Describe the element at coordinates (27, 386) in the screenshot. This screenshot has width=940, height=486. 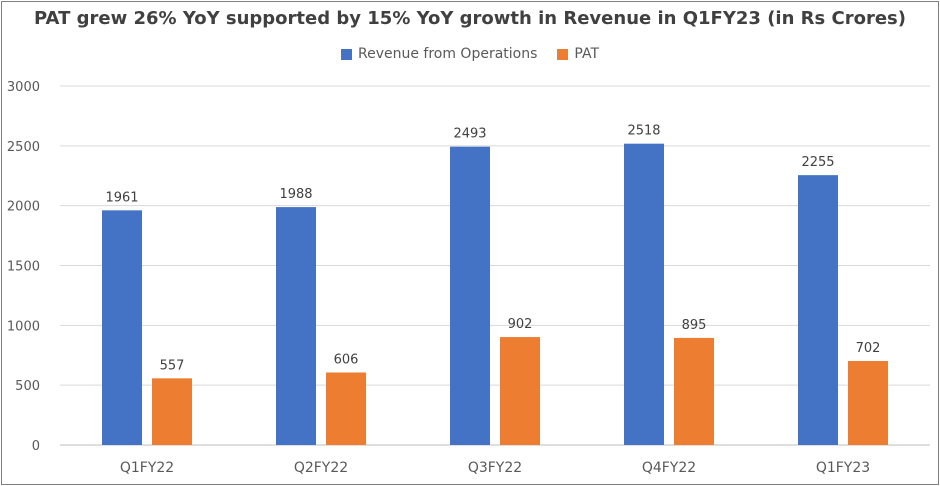
I see `y-tick-label: 500` at that location.